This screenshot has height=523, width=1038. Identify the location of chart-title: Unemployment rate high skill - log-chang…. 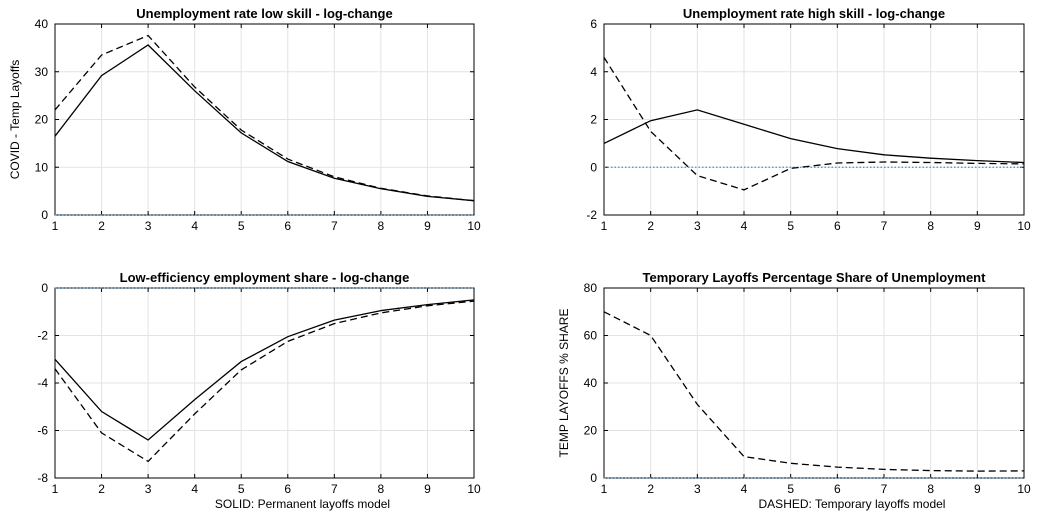
(814, 13).